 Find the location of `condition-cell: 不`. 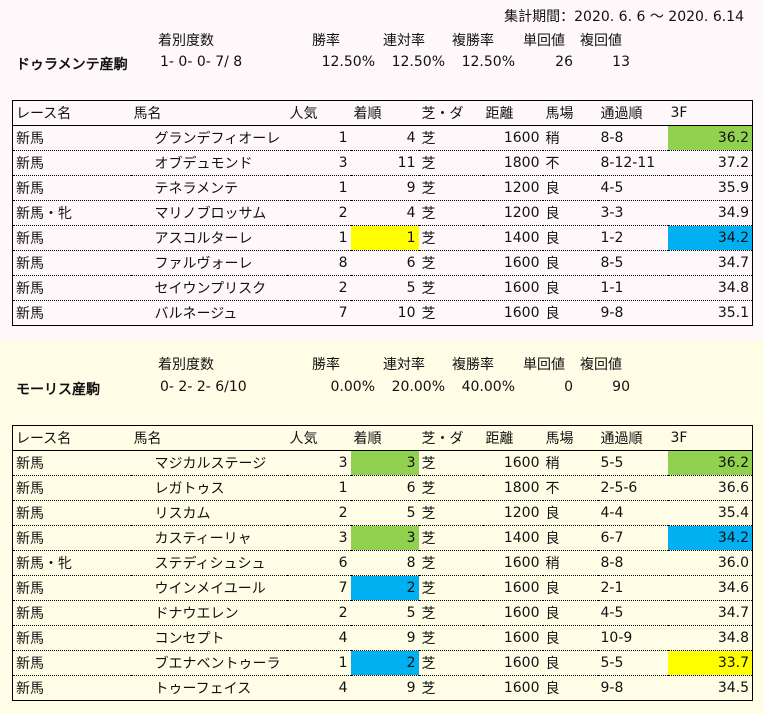

condition-cell: 不 is located at coordinates (570, 163).